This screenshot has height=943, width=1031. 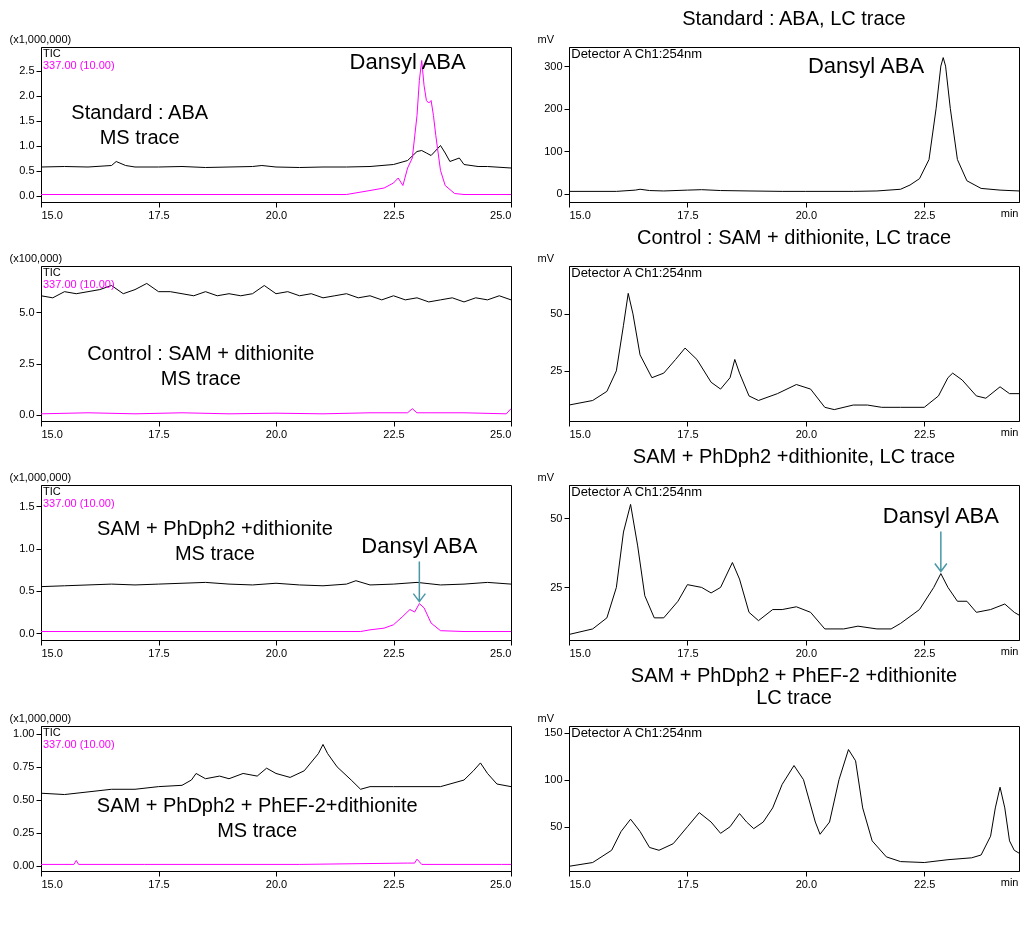 What do you see at coordinates (553, 108) in the screenshot?
I see `y-tick-label: 200` at bounding box center [553, 108].